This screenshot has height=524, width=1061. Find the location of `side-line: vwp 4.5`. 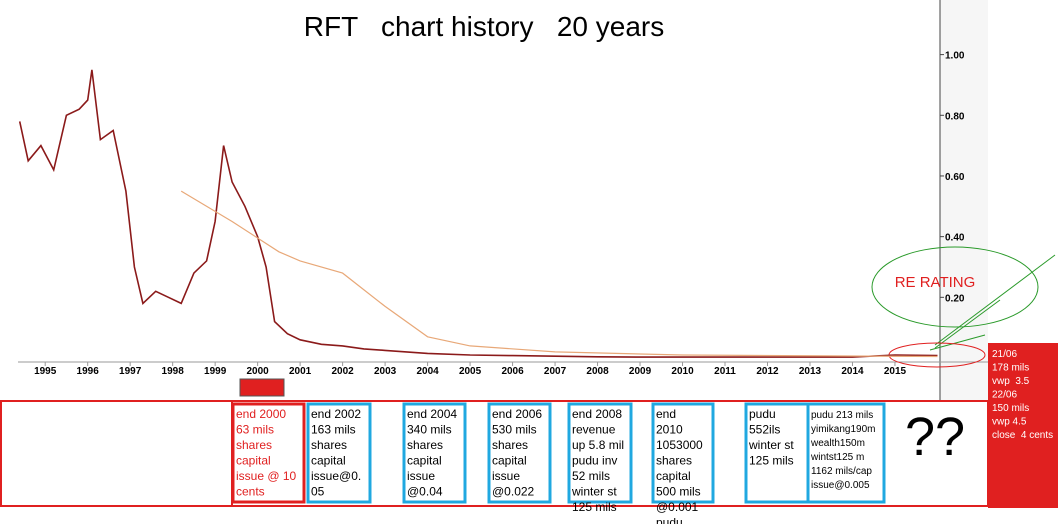

side-line: vwp 4.5 is located at coordinates (1009, 422).